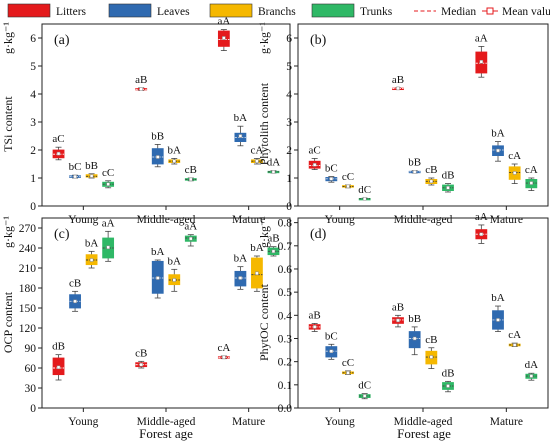 The width and height of the screenshot is (550, 445). I want to click on y-tick-label: 0.5, so click(285, 293).